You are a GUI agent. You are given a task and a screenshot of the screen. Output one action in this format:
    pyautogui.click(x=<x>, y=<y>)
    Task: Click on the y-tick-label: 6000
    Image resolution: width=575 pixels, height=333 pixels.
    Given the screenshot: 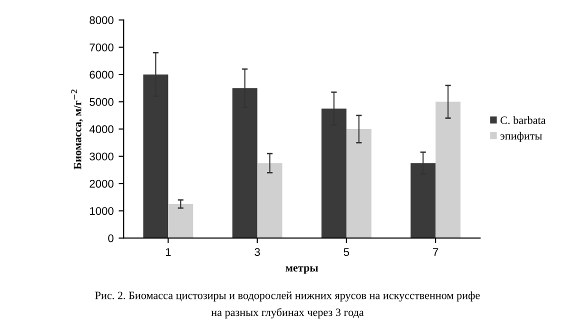 What is the action you would take?
    pyautogui.click(x=102, y=74)
    